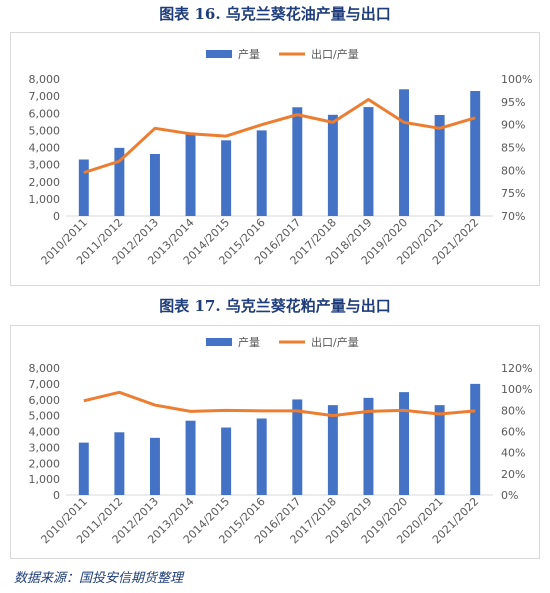 The width and height of the screenshot is (550, 593). What do you see at coordinates (513, 216) in the screenshot?
I see `y-right-tick-label: 70%` at bounding box center [513, 216].